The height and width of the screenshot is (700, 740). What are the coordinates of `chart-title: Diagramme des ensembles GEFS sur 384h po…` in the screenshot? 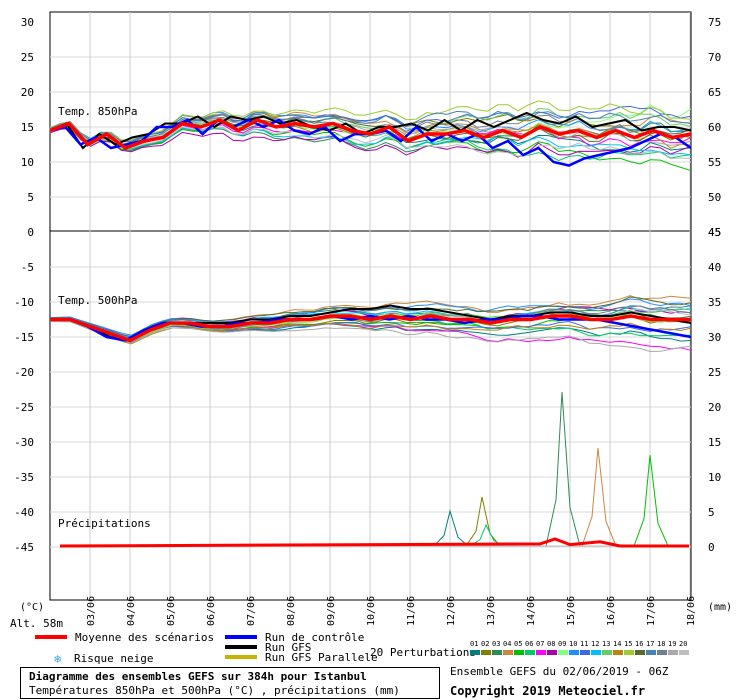 It's located at (198, 676).